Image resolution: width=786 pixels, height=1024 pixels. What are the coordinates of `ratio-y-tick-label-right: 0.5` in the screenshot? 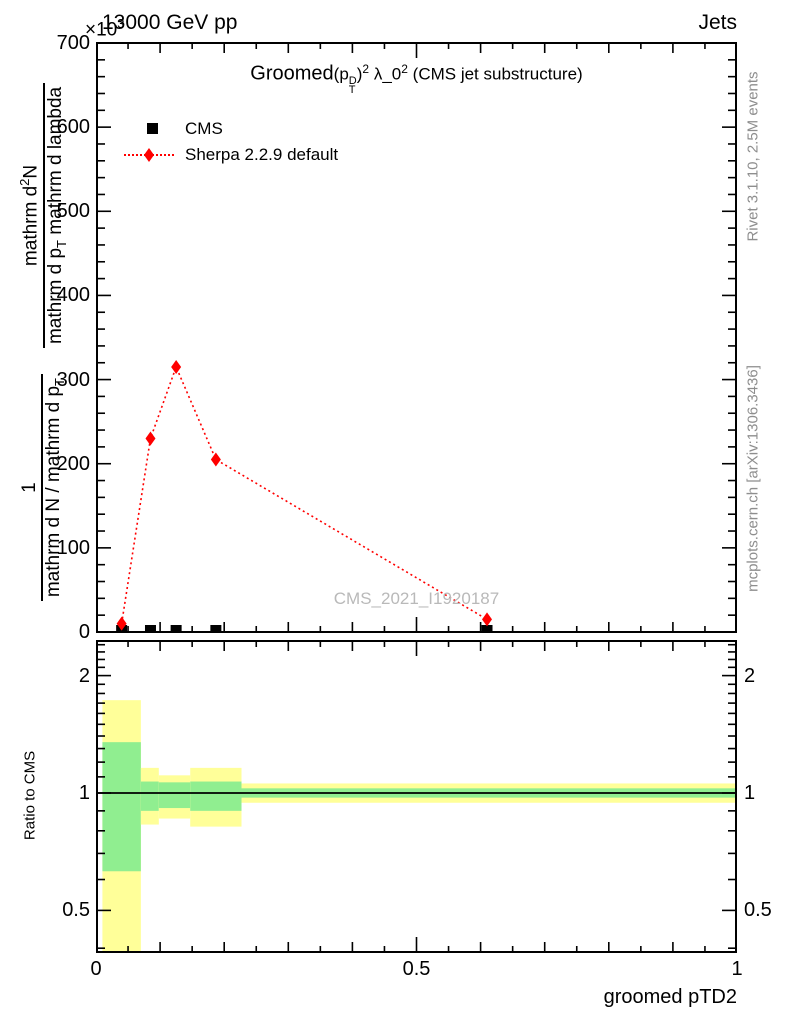 It's located at (758, 910).